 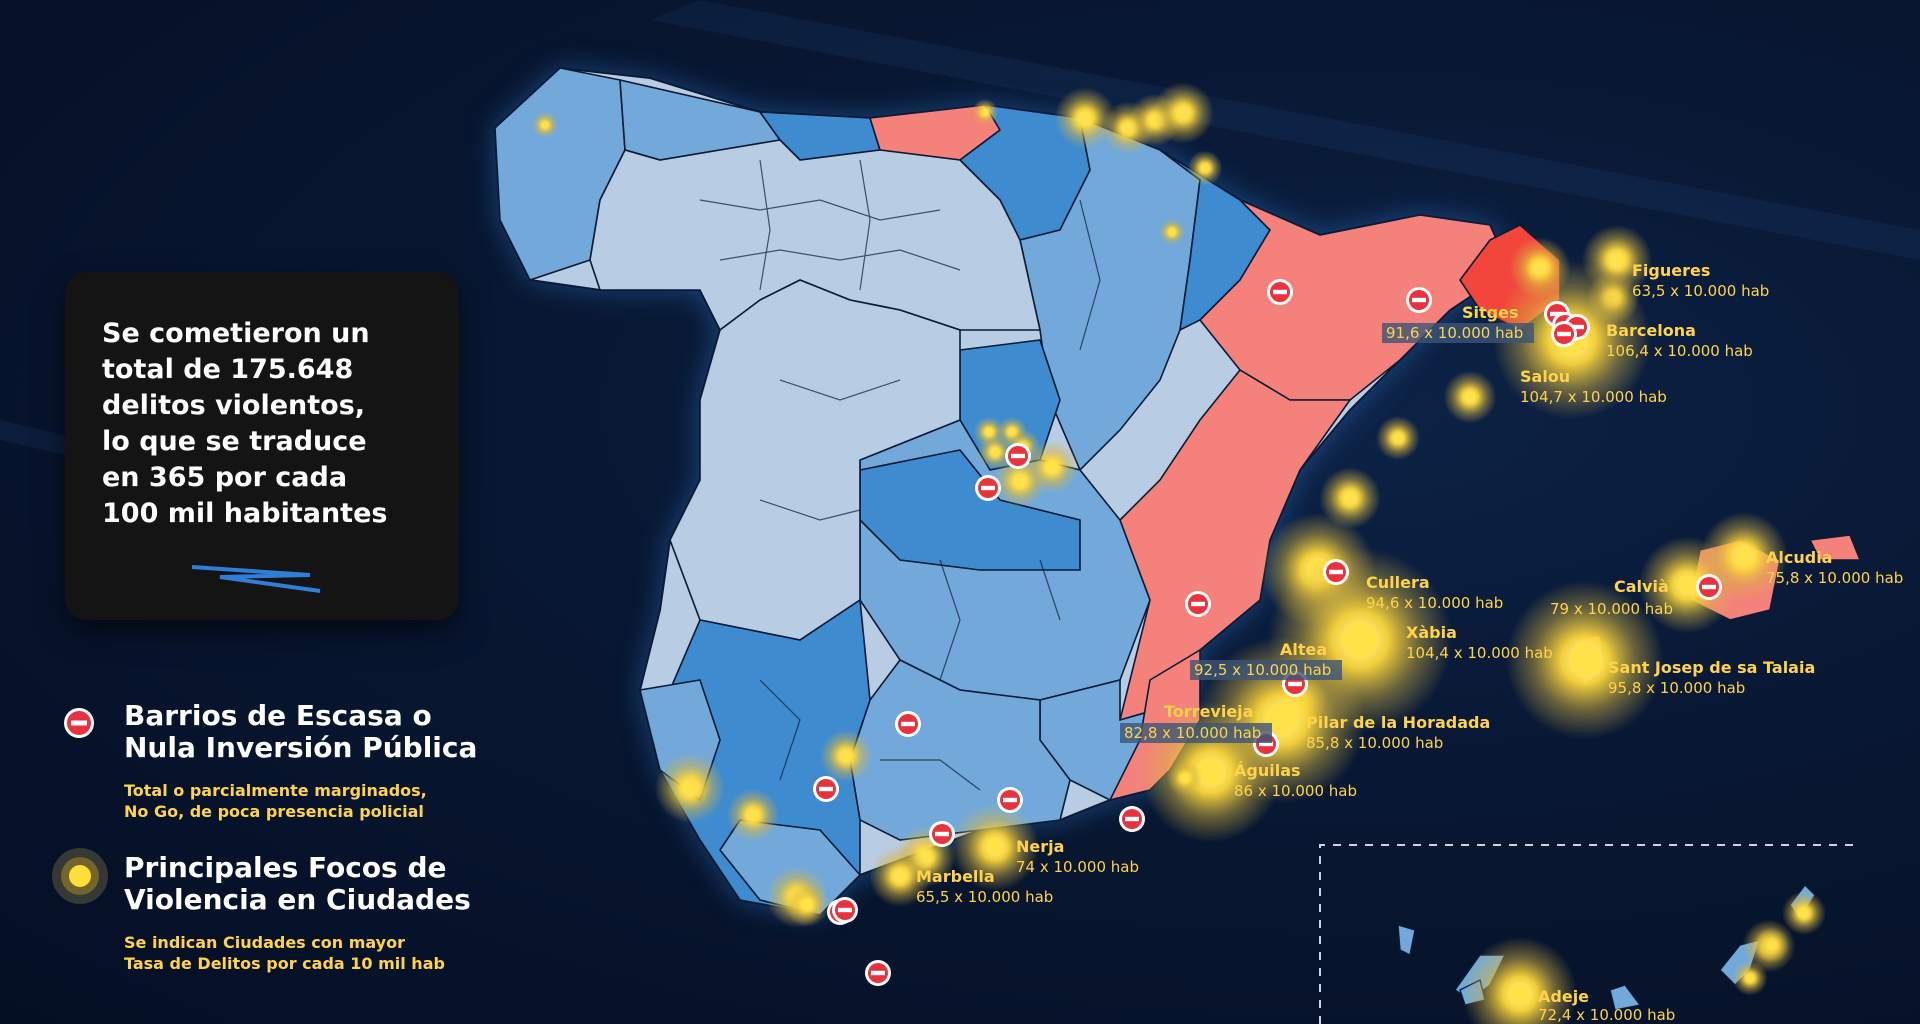 What do you see at coordinates (1398, 732) in the screenshot?
I see `city-label: Pilar de la Horadada 85,8 x 10.000 hab` at bounding box center [1398, 732].